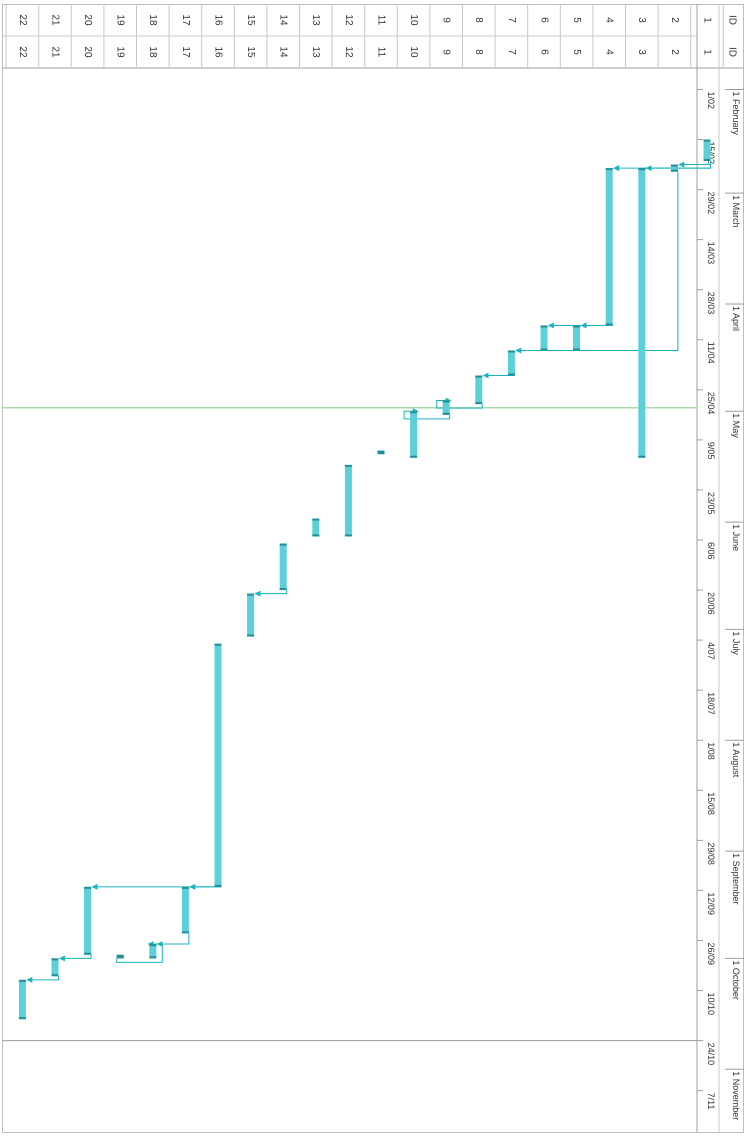  What do you see at coordinates (711, 751) in the screenshot?
I see `week-tick-label: 1/08` at bounding box center [711, 751].